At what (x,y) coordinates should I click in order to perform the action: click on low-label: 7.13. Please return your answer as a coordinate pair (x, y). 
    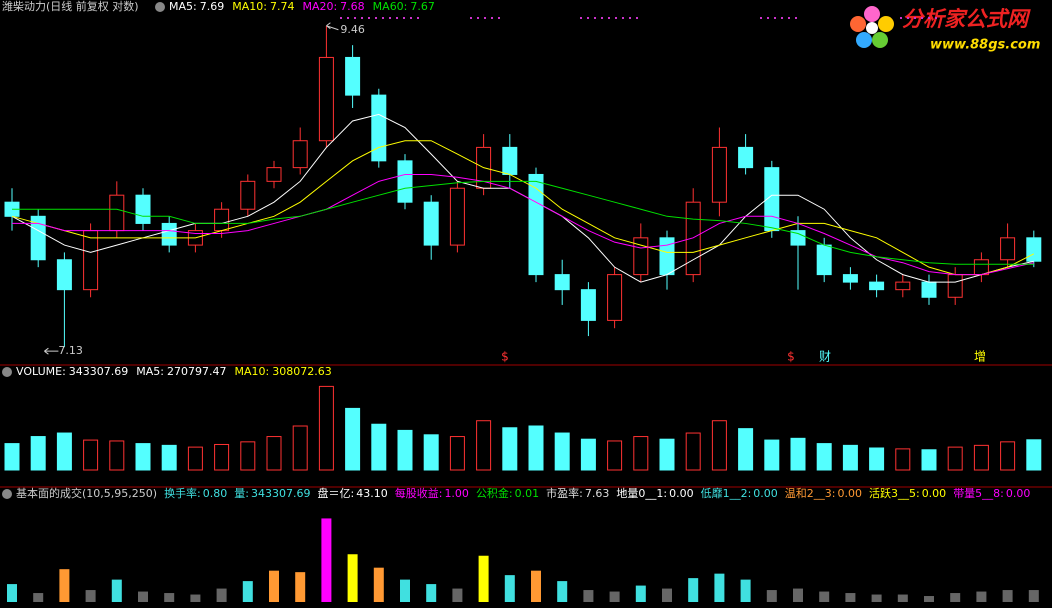
    Looking at the image, I should click on (70, 350).